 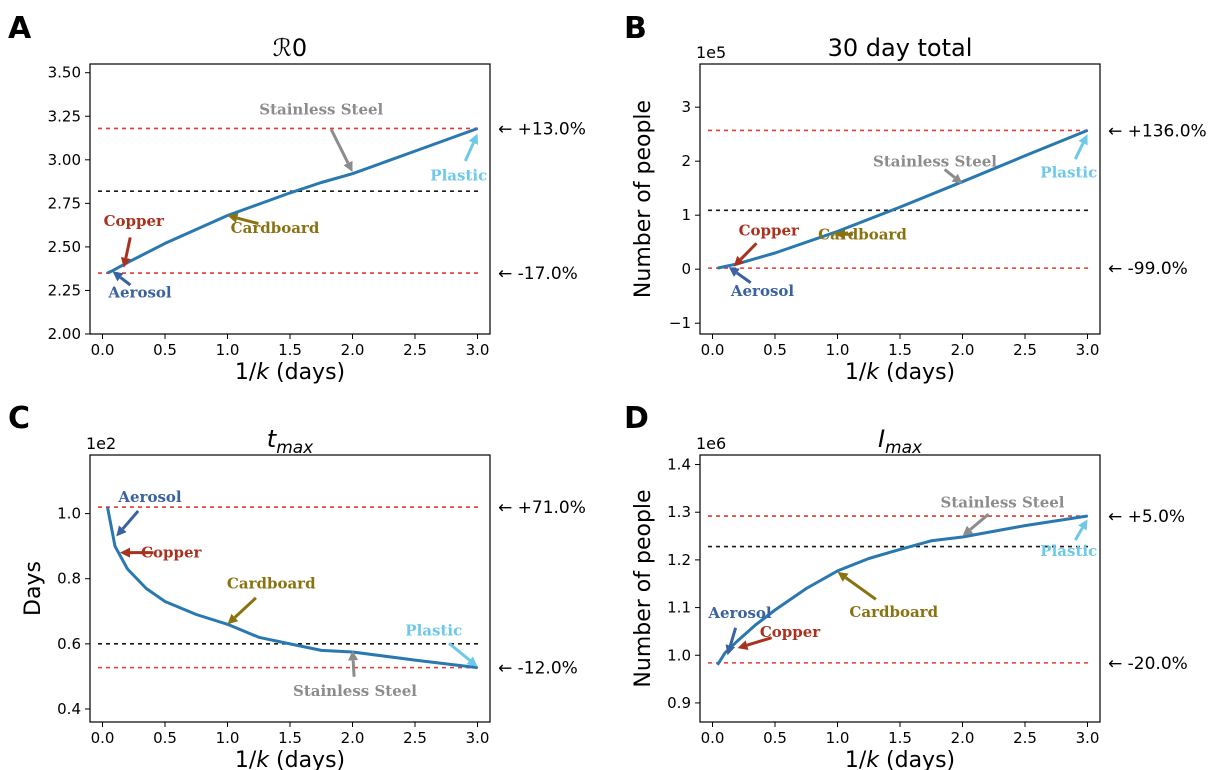 I want to click on percent-change-label: ← -20.0%, so click(x=1148, y=664).